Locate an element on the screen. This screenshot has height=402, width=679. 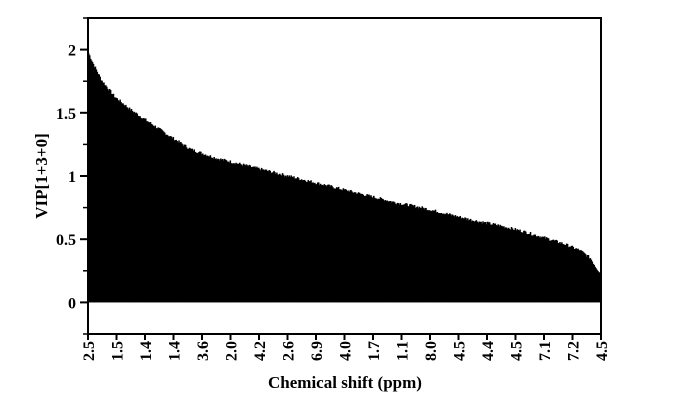
x-tick-label: 1.1 is located at coordinates (403, 351).